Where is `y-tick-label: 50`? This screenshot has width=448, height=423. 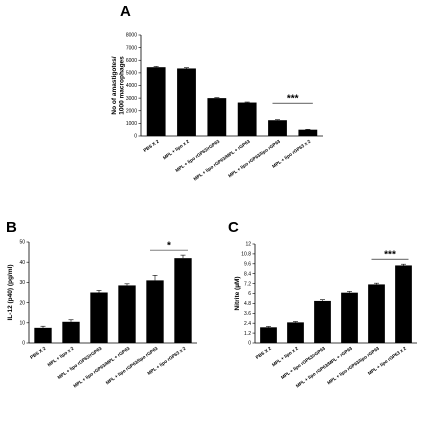
y-tick-label: 50 is located at coordinates (22, 243).